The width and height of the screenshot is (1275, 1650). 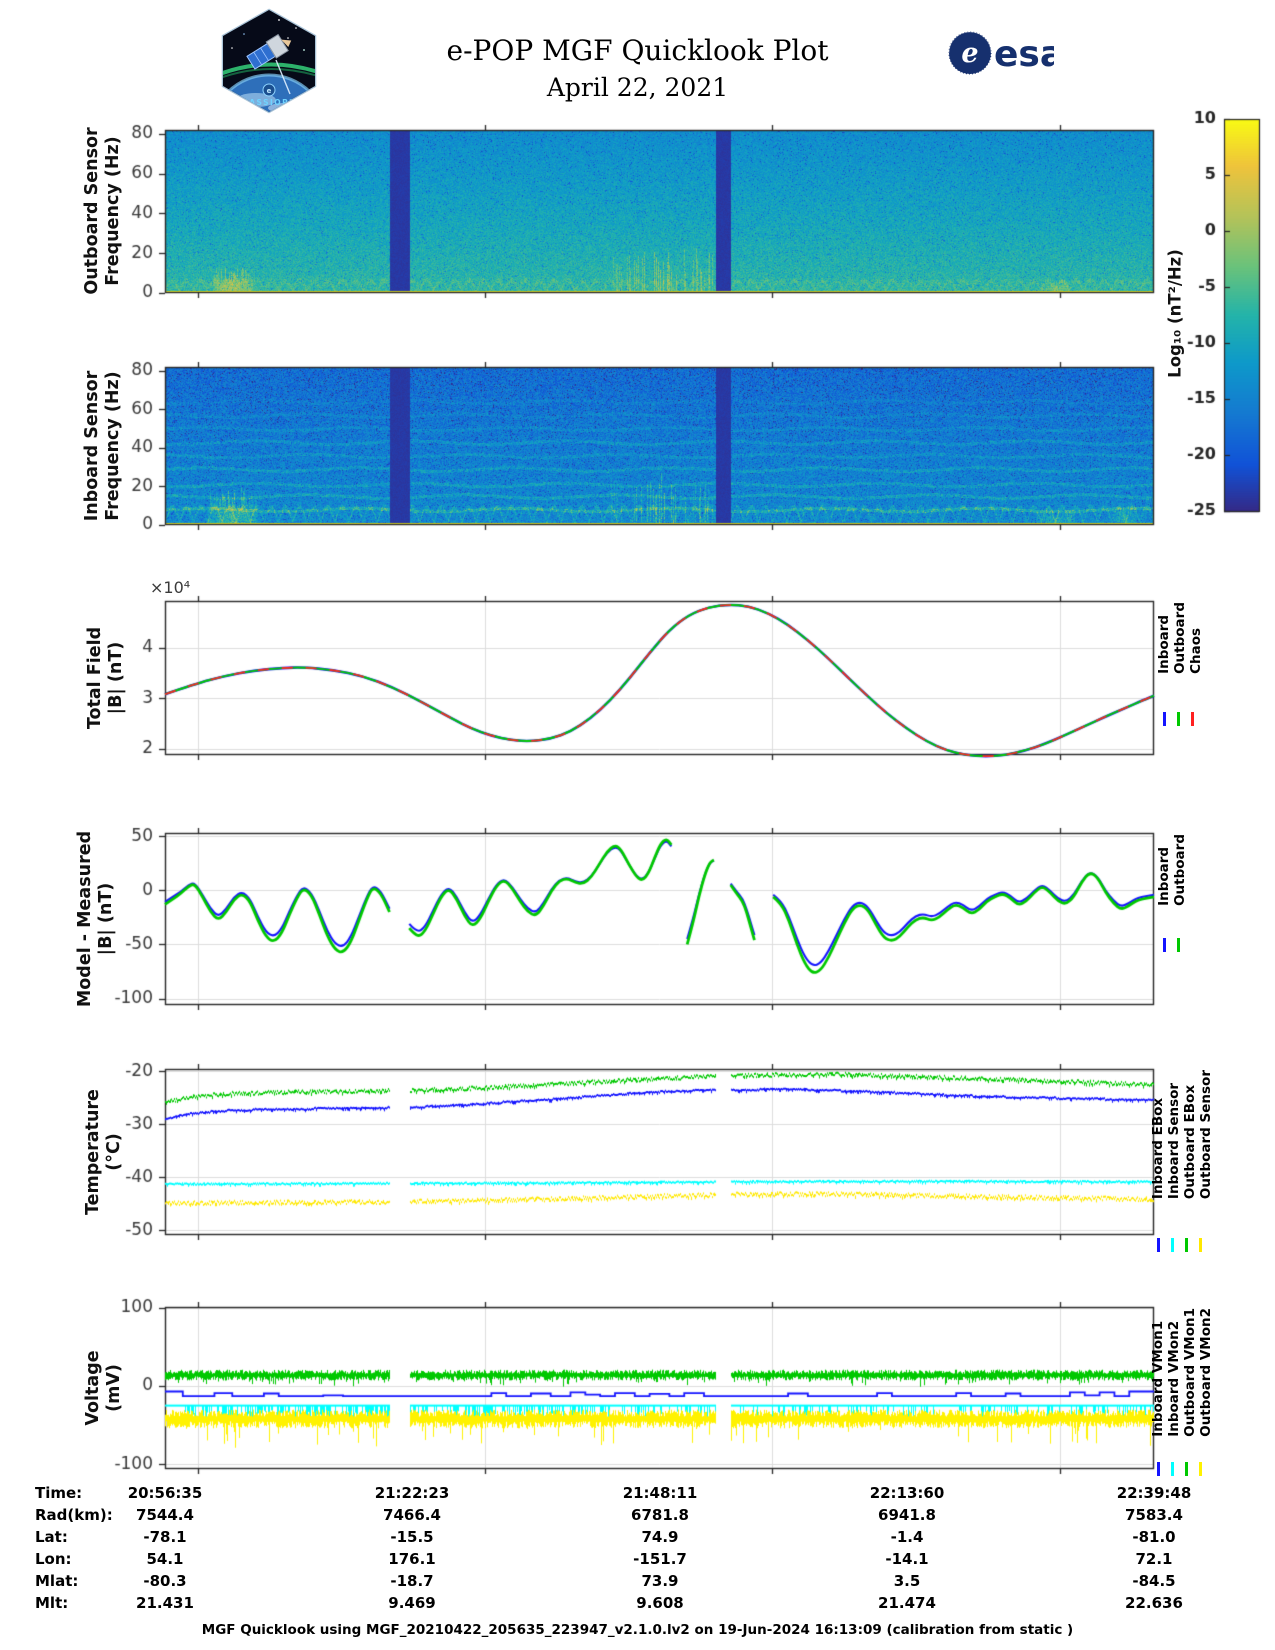 I want to click on table-cell: -14.1, so click(x=907, y=1559).